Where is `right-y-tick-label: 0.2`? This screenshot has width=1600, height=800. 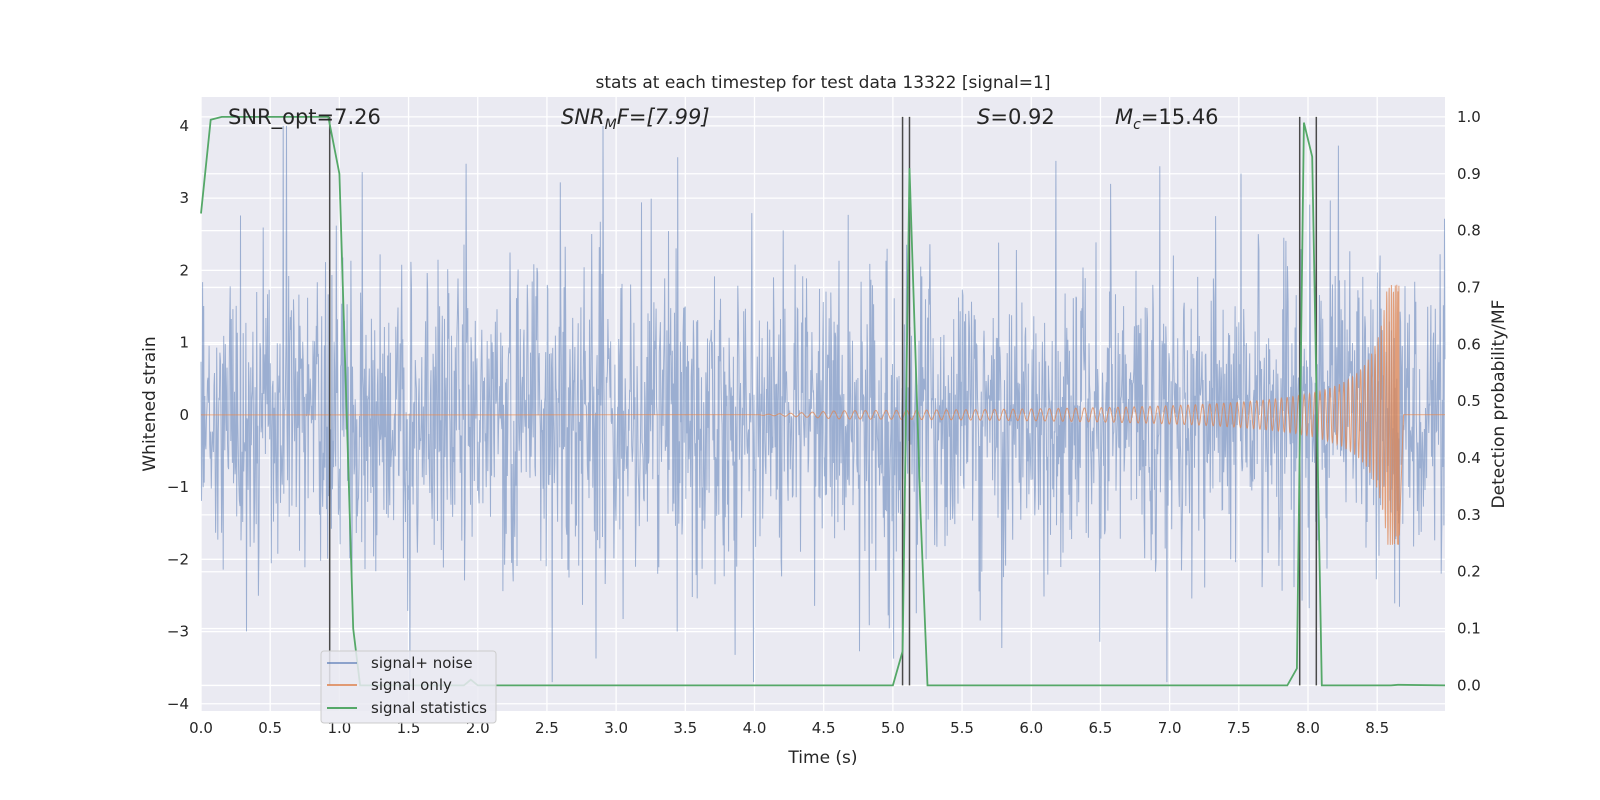
right-y-tick-label: 0.2 is located at coordinates (1469, 572).